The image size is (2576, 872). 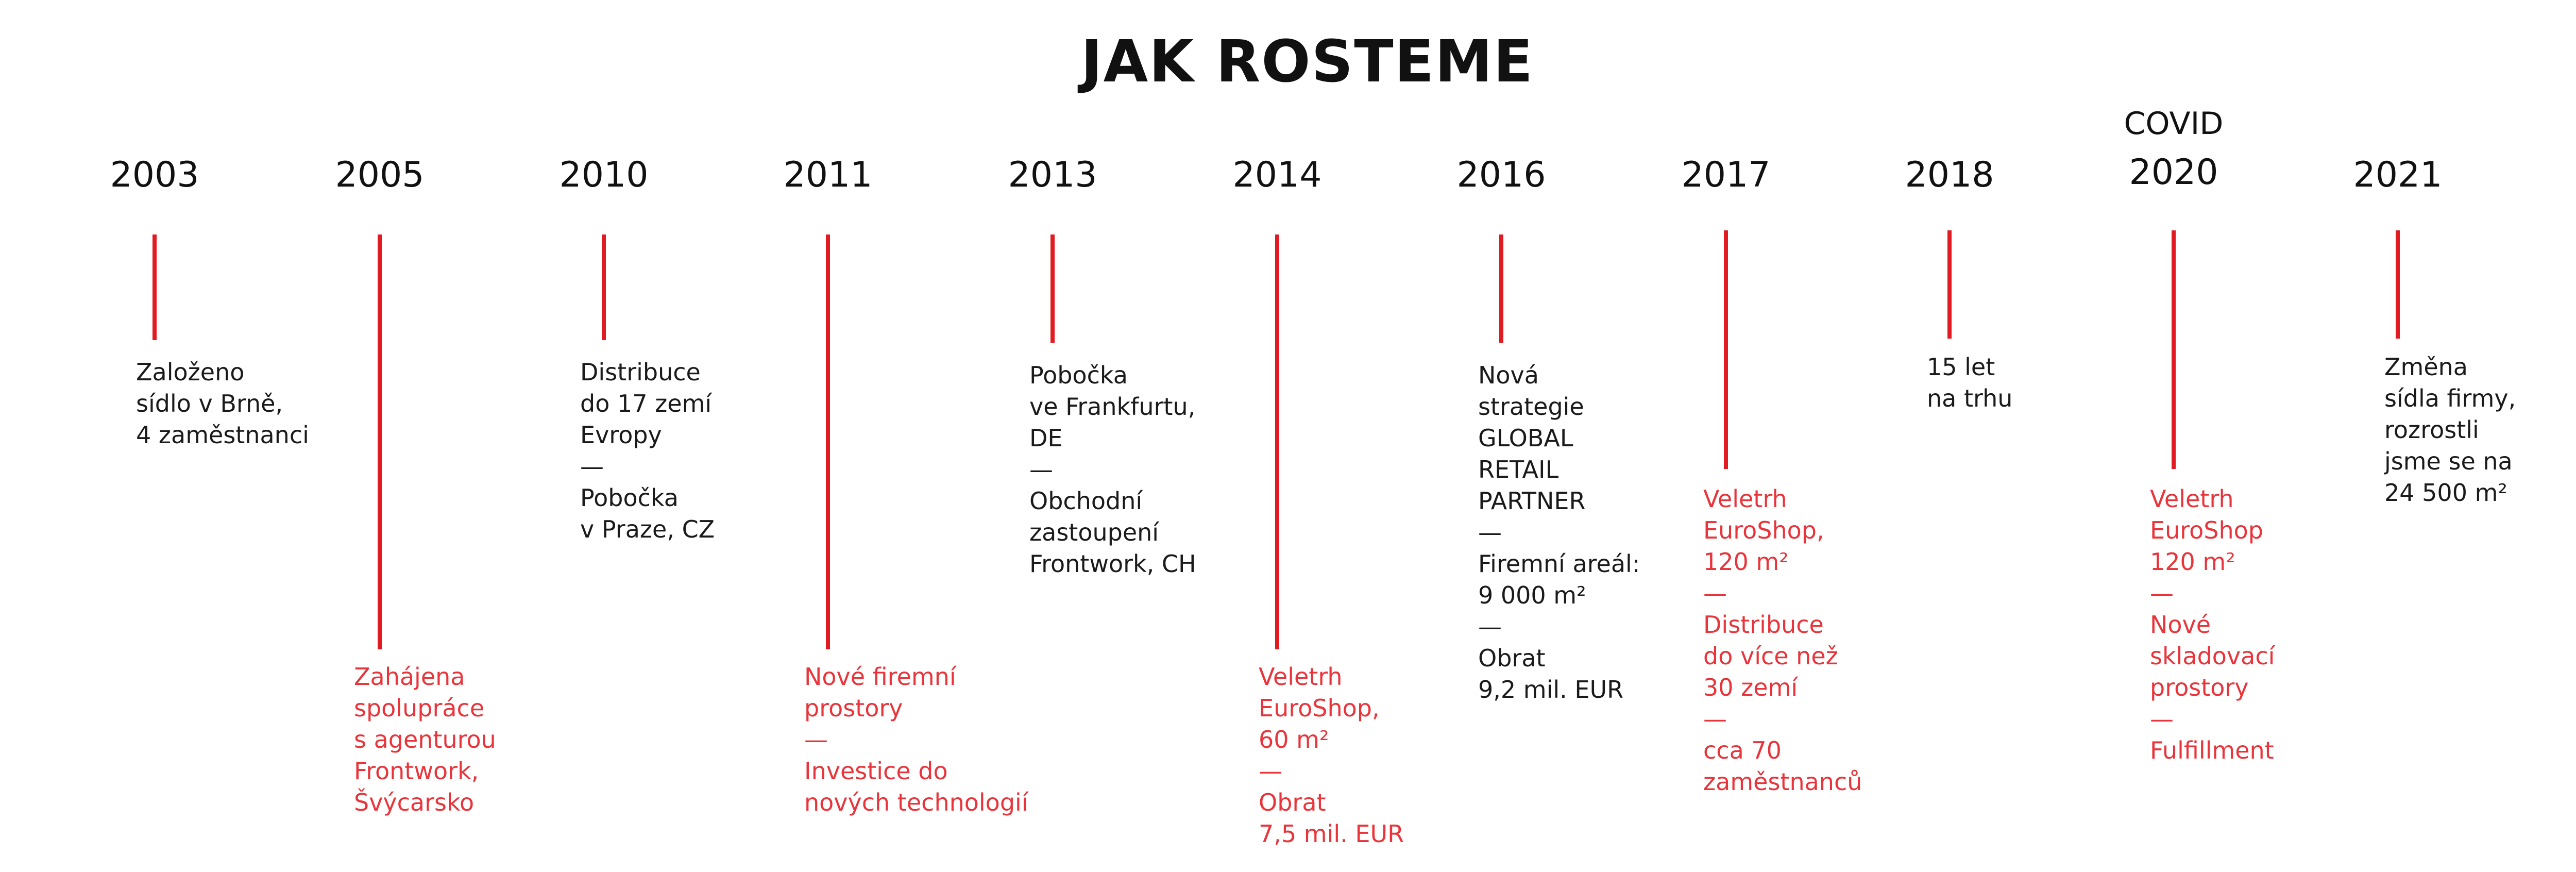 What do you see at coordinates (2174, 124) in the screenshot?
I see `covid-label: COVID` at bounding box center [2174, 124].